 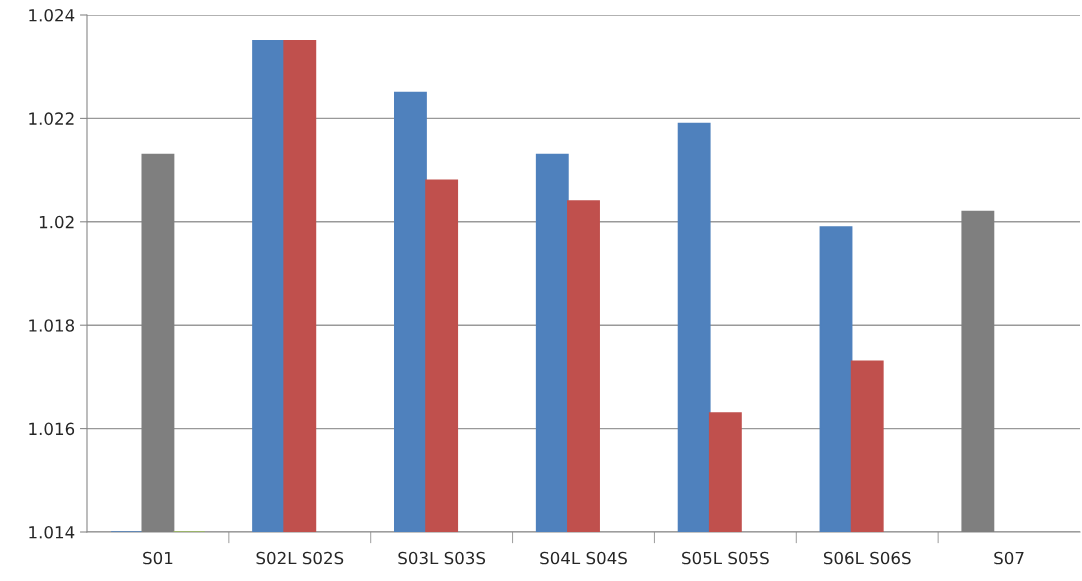 What do you see at coordinates (52, 532) in the screenshot?
I see `y-tick-label: 1.014` at bounding box center [52, 532].